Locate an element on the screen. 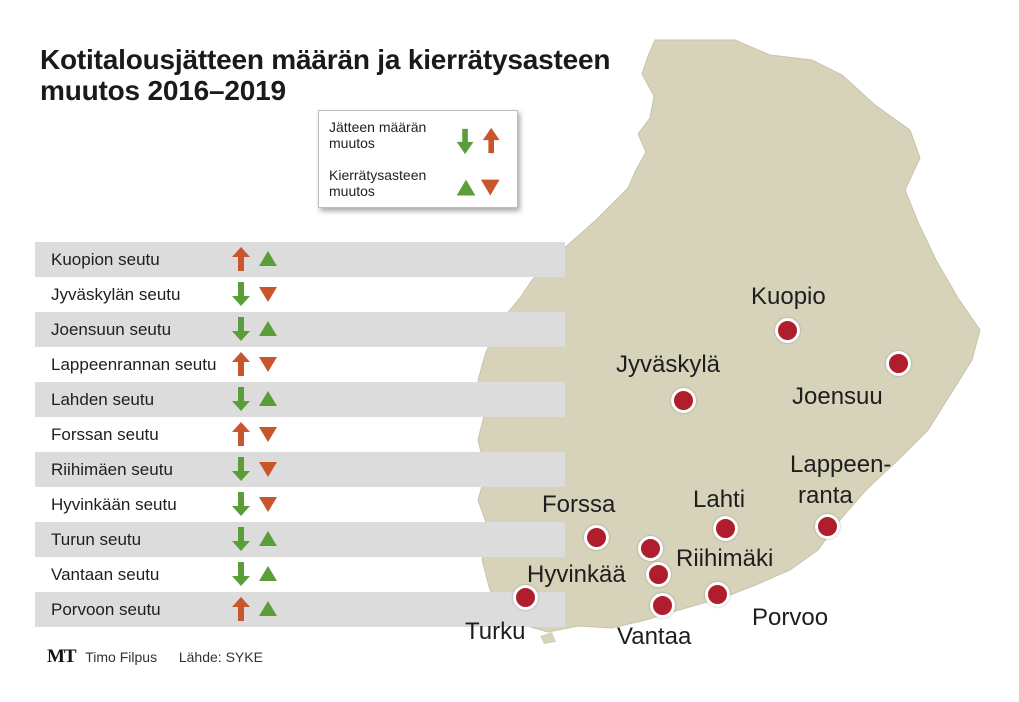 This screenshot has height=702, width=1019. credits: MT Timo Filpus Lähde: SYKE is located at coordinates (155, 657).